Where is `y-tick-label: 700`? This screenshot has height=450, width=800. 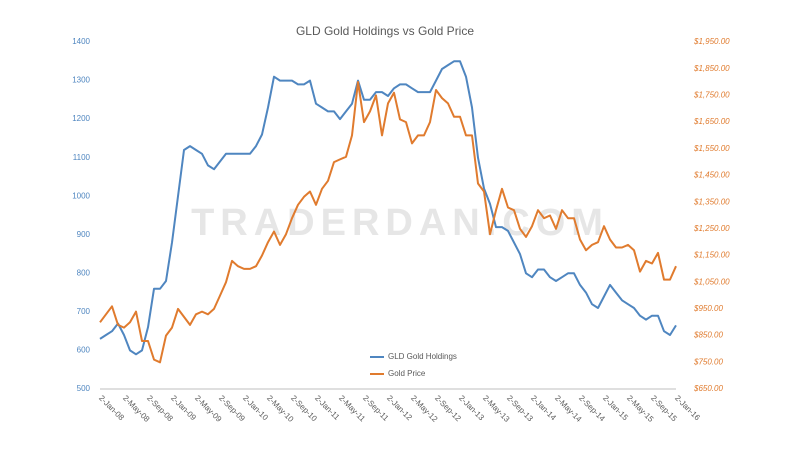
y-tick-label: 700 is located at coordinates (84, 311).